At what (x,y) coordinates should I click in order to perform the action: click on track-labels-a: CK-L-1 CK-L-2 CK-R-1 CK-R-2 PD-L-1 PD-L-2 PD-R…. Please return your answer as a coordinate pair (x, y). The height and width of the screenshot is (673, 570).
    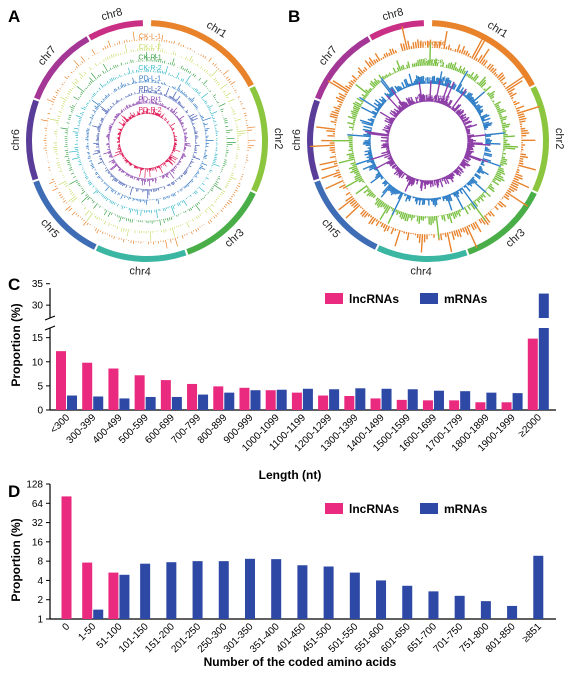
    Looking at the image, I should click on (149, 73).